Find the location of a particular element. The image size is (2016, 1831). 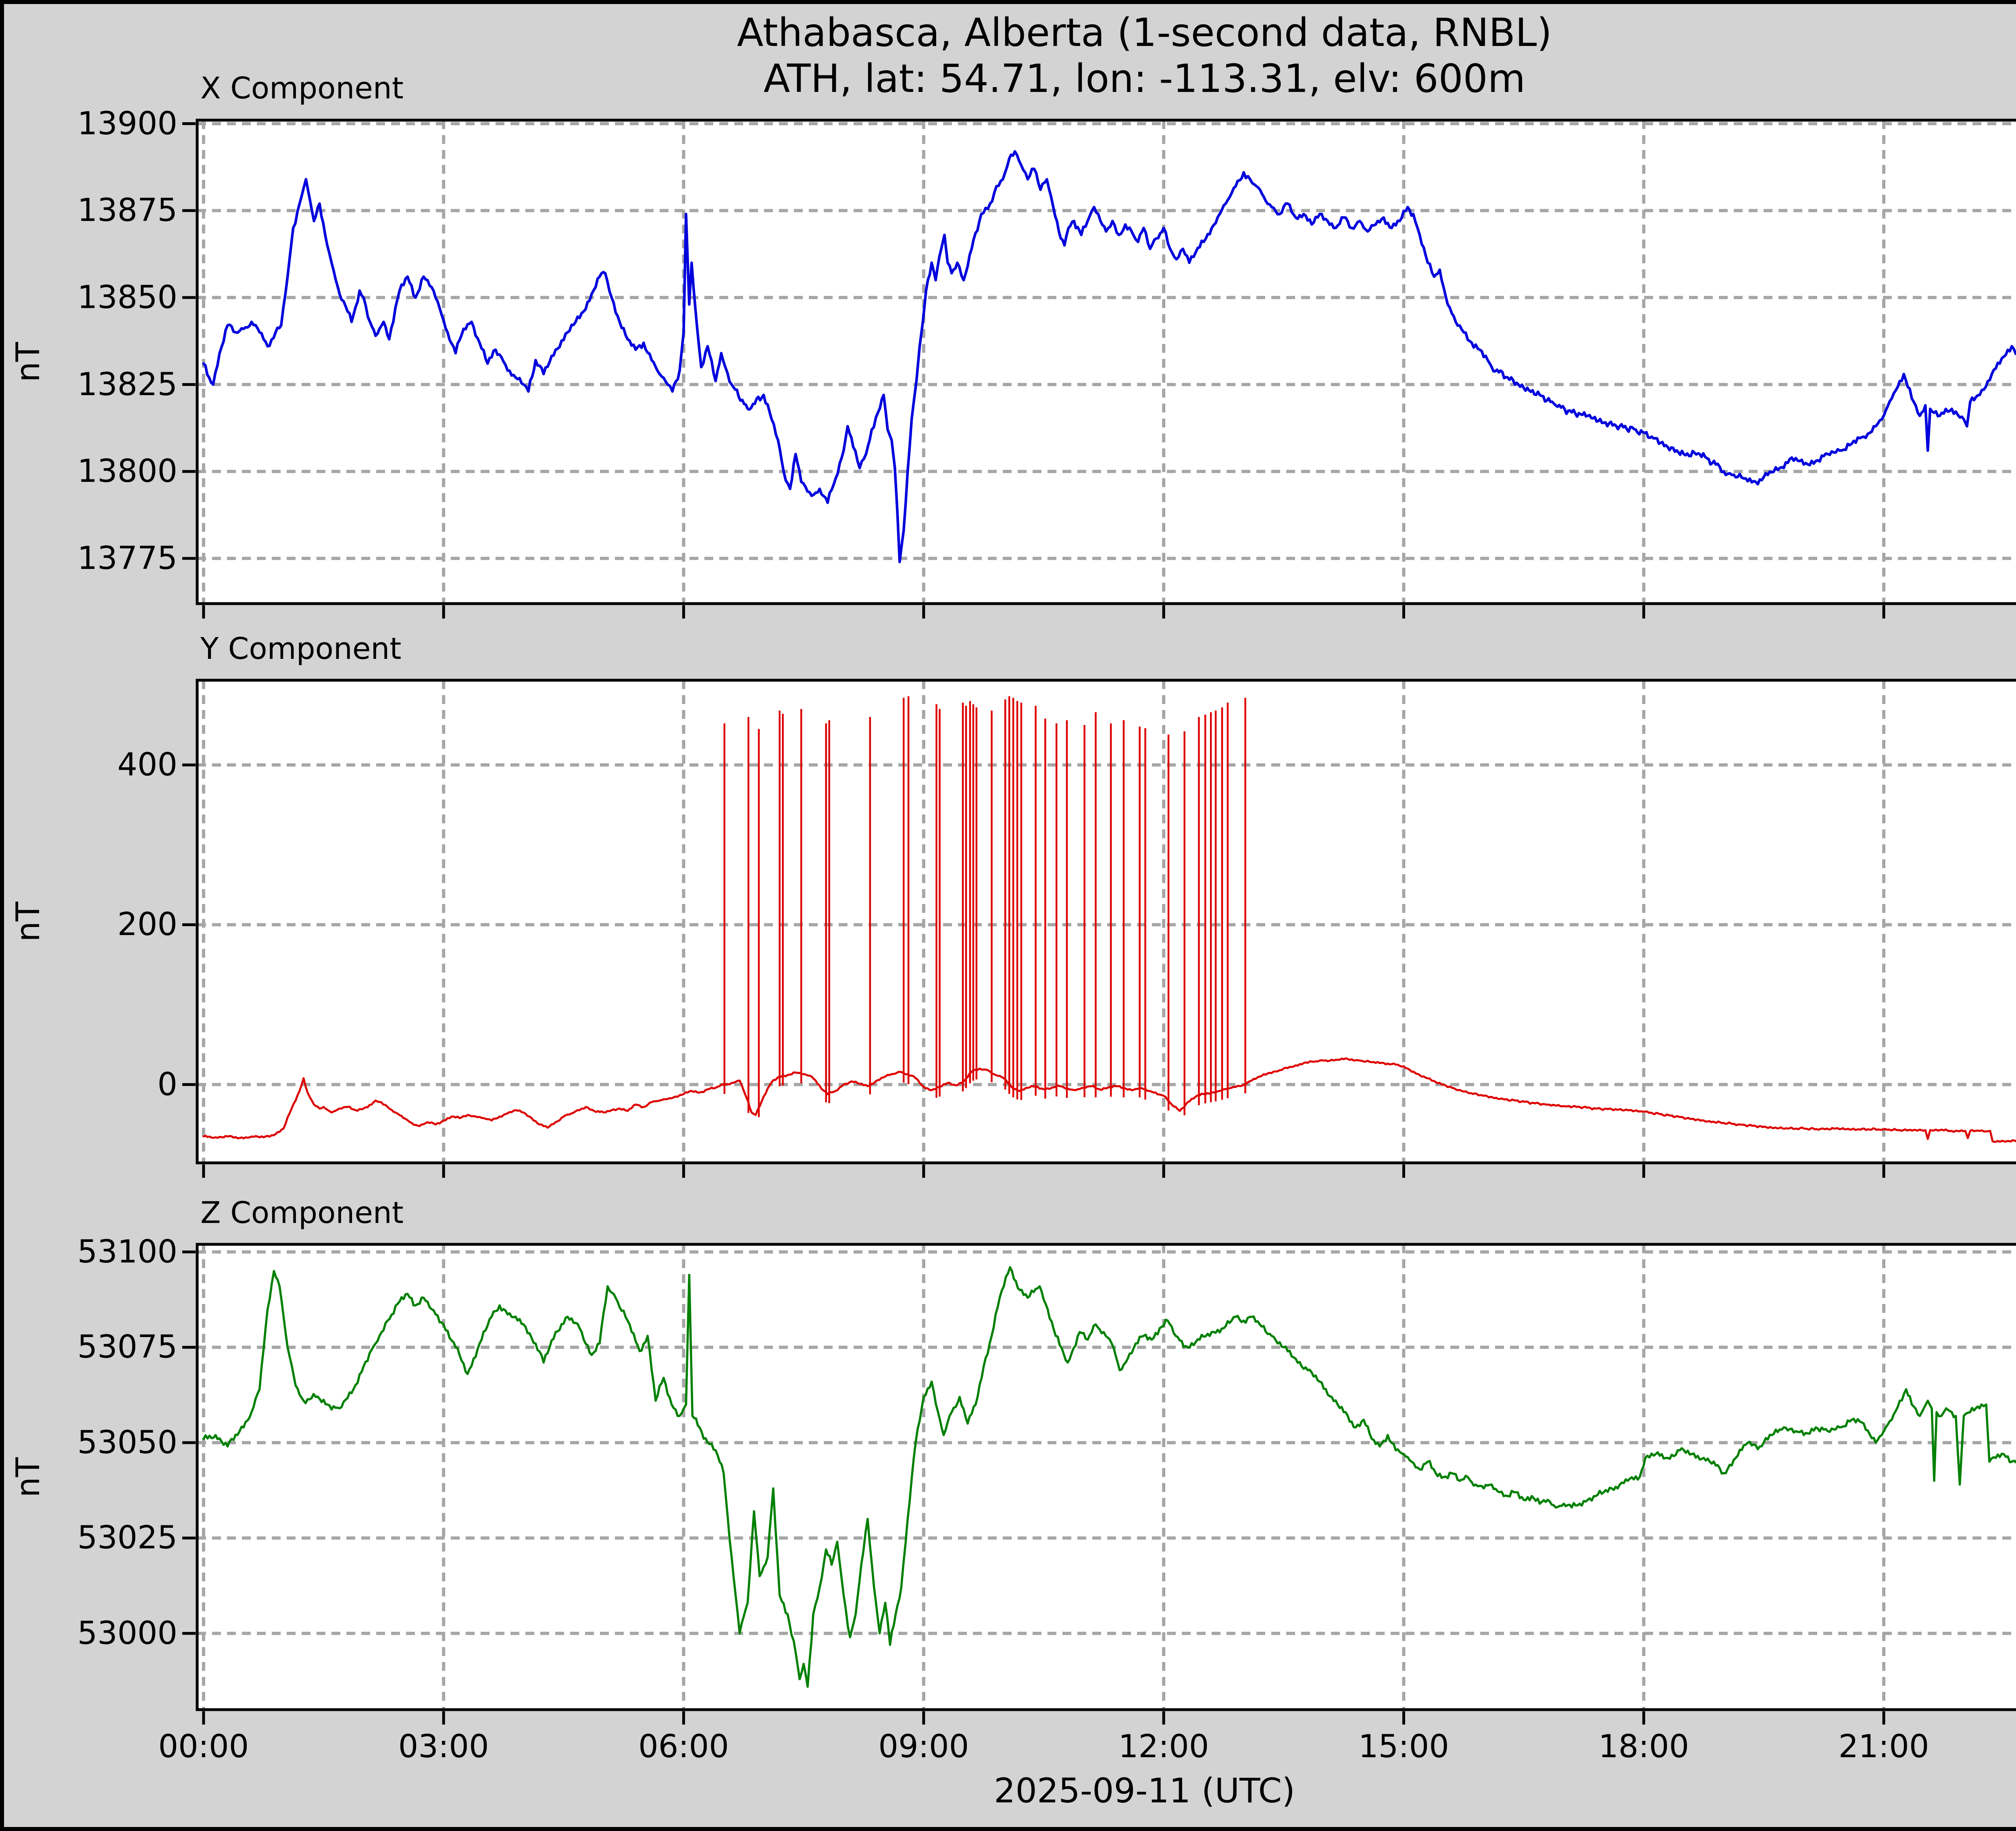

x-tick-label: 03:00 is located at coordinates (443, 1747).